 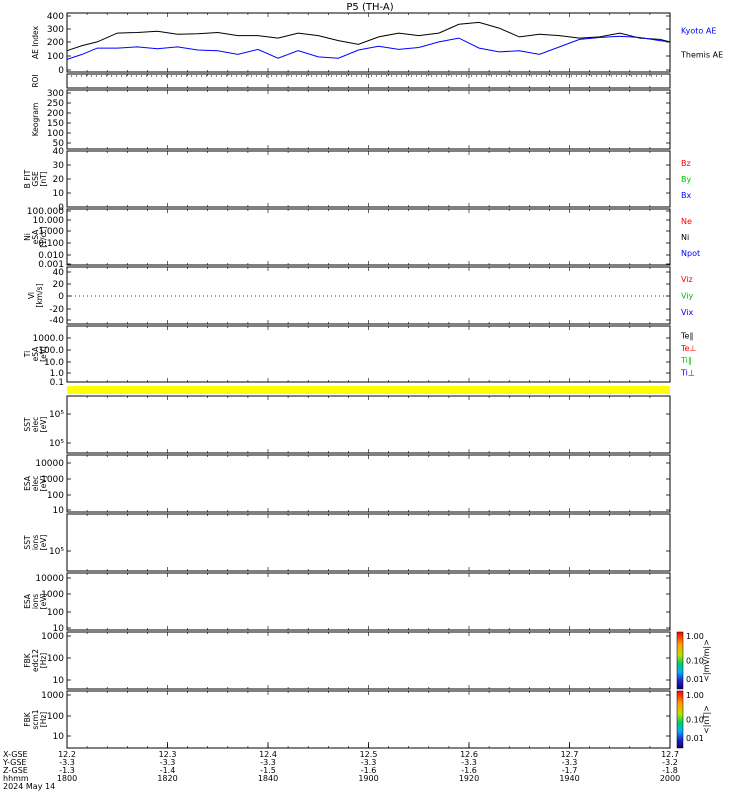 What do you see at coordinates (695, 720) in the screenshot?
I see `colorbar-tick-fbk_b: 0.10` at bounding box center [695, 720].